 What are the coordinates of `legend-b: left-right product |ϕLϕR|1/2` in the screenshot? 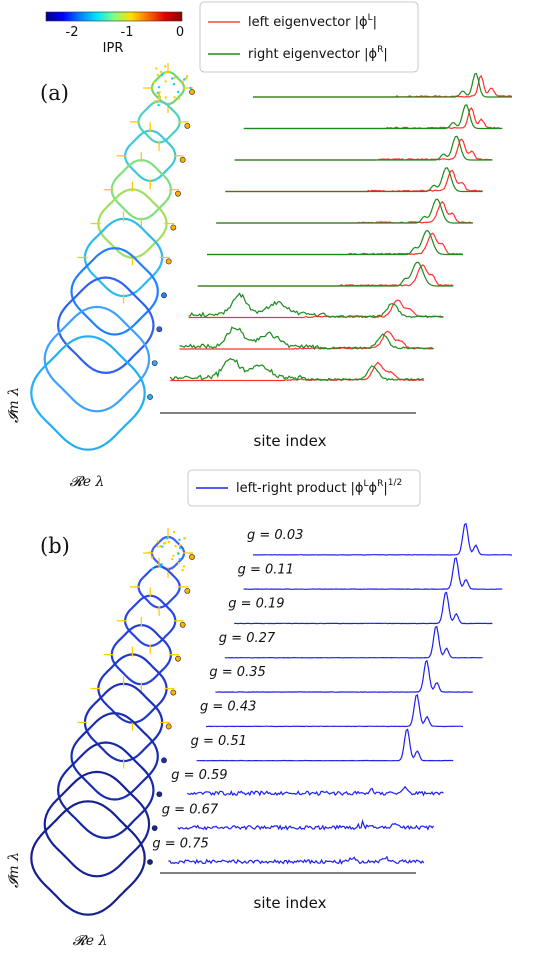 It's located at (304, 488).